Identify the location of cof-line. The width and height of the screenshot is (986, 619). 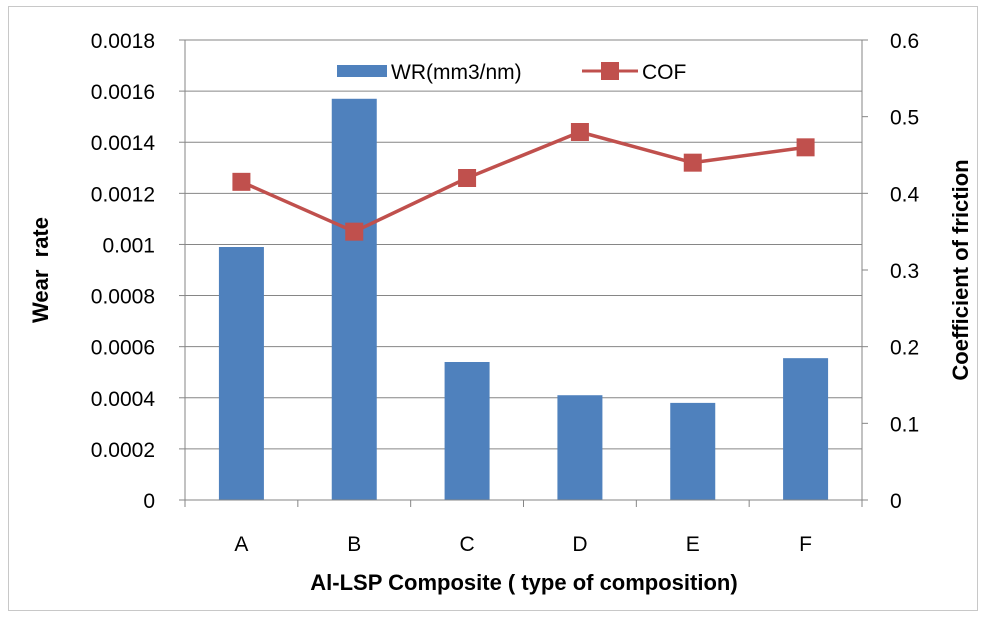
(523, 182).